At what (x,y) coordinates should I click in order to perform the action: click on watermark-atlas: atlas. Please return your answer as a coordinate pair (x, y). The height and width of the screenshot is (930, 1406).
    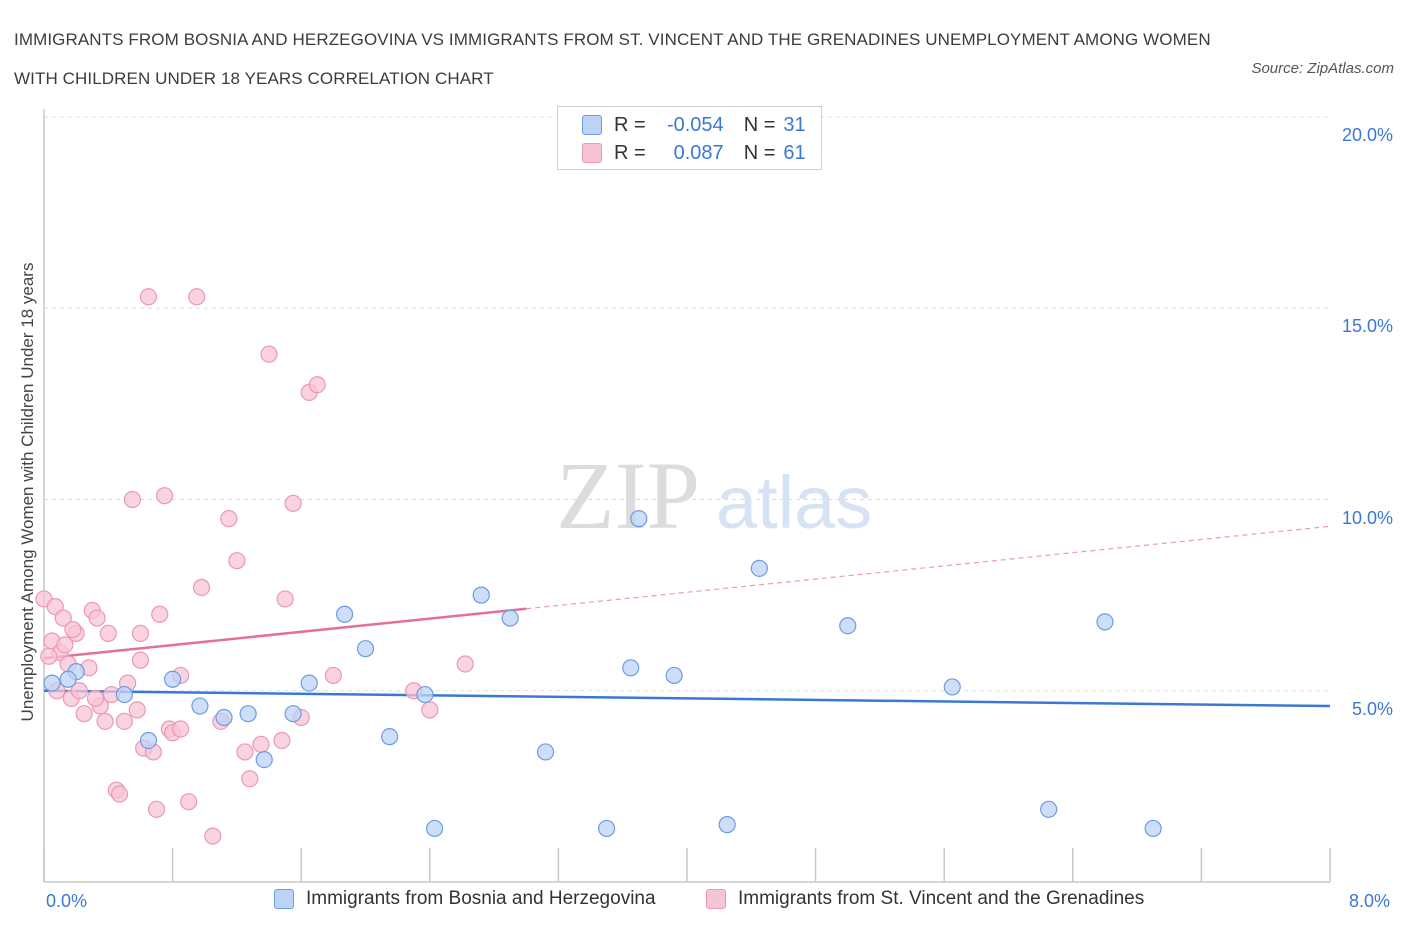
    Looking at the image, I should click on (794, 502).